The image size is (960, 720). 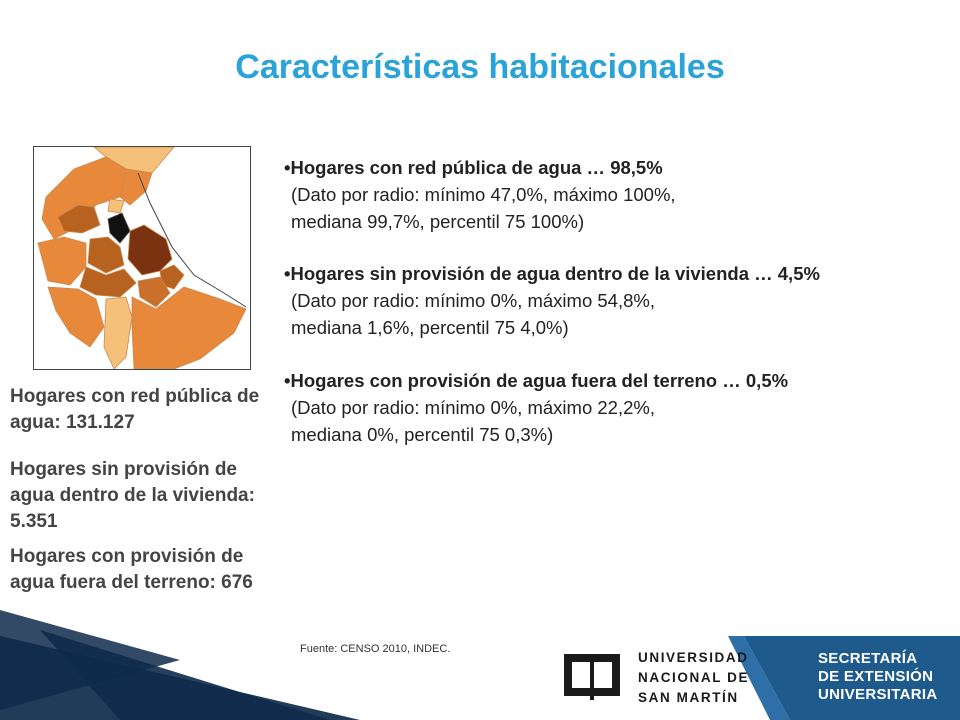 I want to click on page-title: Características habitacionales, so click(x=480, y=67).